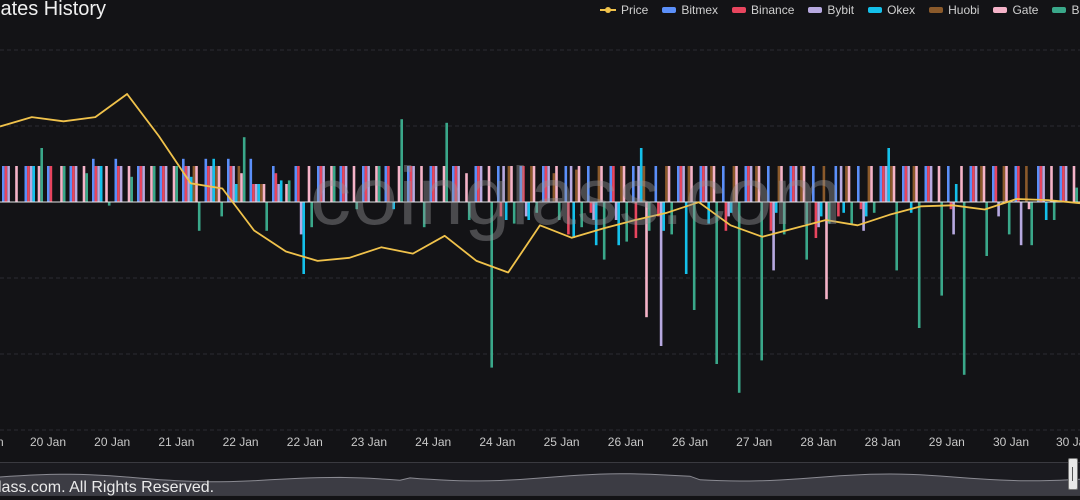  Describe the element at coordinates (815, 10) in the screenshot. I see `legend-swatch` at that location.